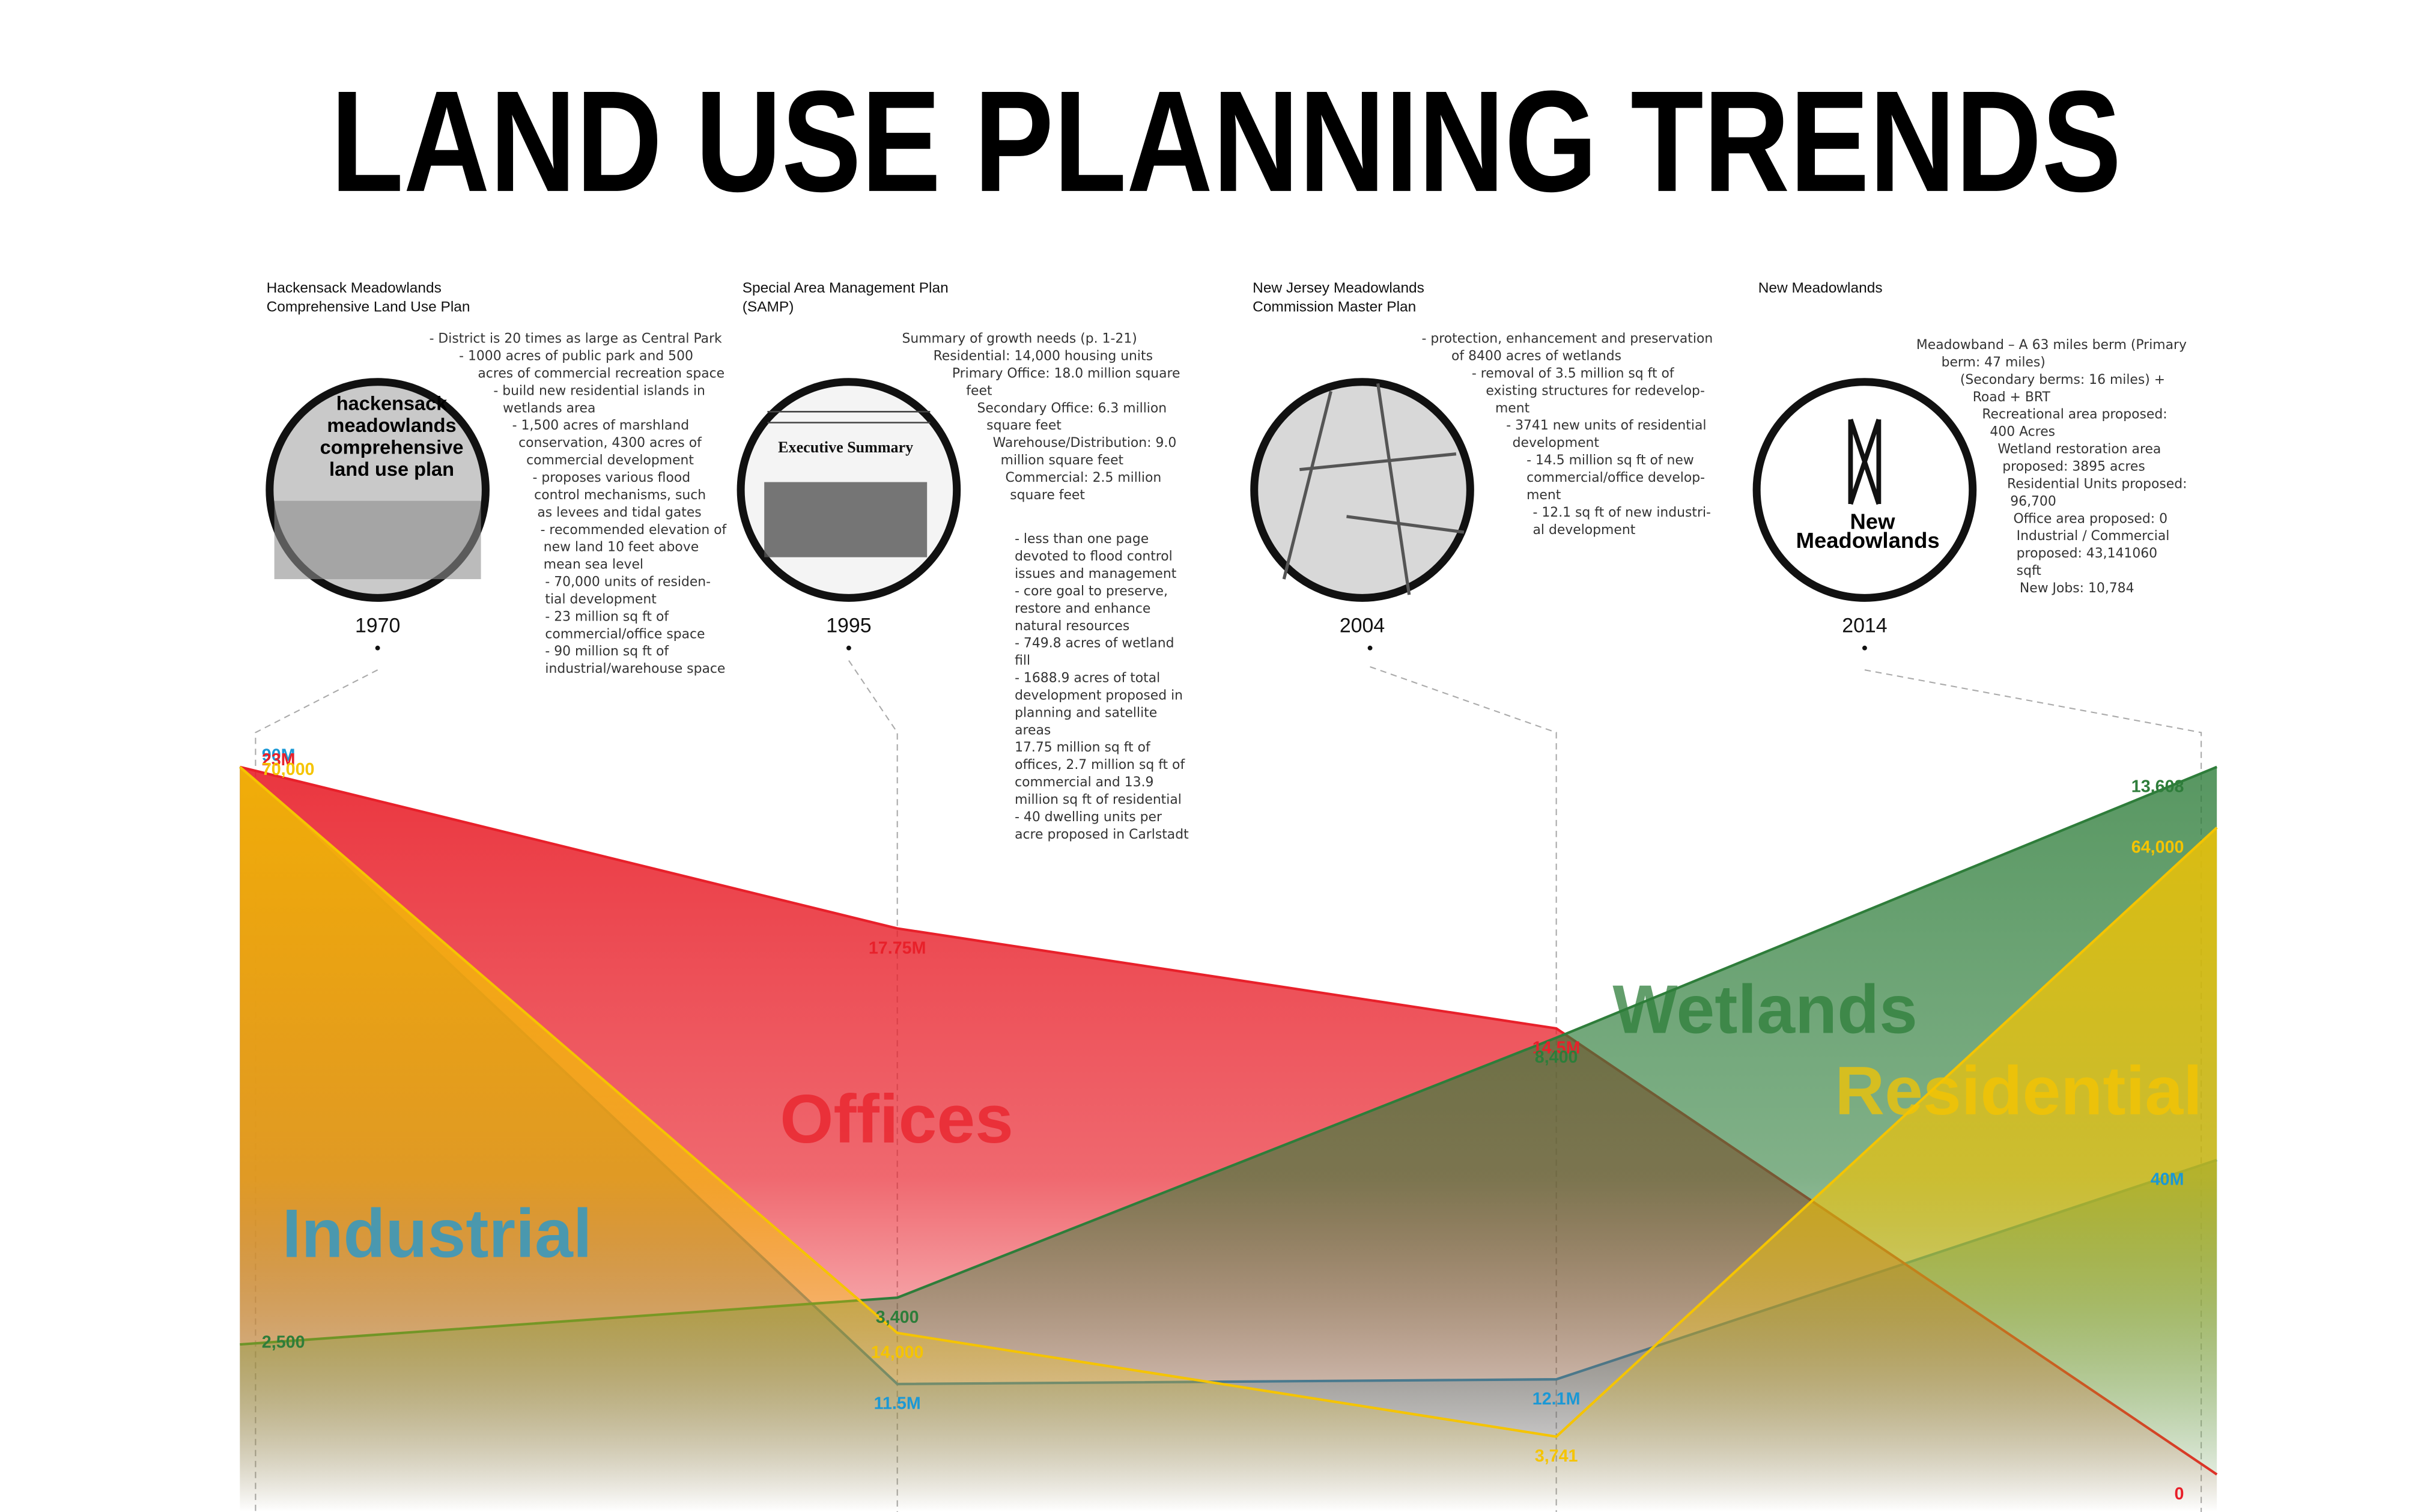 The image size is (2427, 1512). Describe the element at coordinates (1087, 678) in the screenshot. I see `plan-note: - 1688.9 acres of total` at that location.